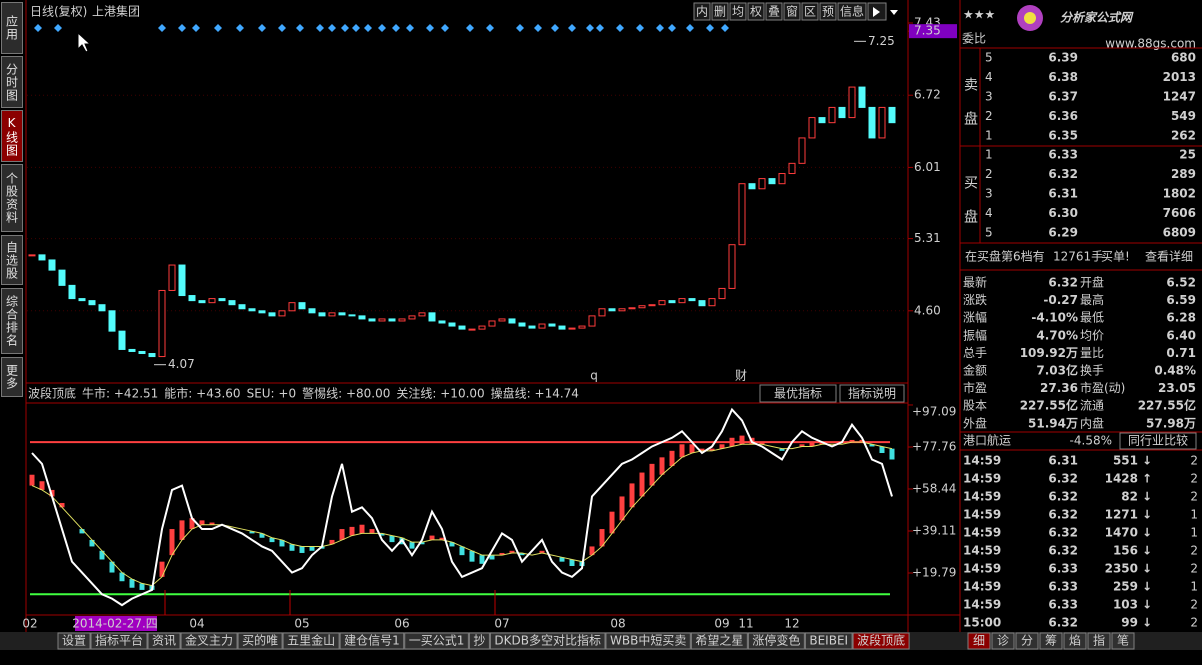 The image size is (1202, 665). Describe the element at coordinates (745, 624) in the screenshot. I see `x-axis-label: 11` at that location.